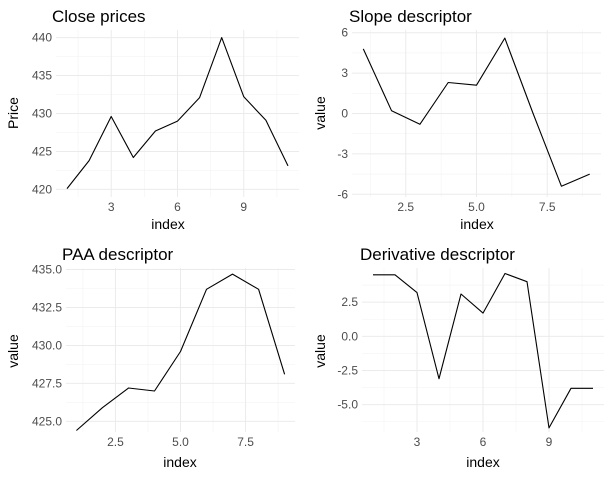 Image resolution: width=614 pixels, height=477 pixels. What do you see at coordinates (42, 76) in the screenshot?
I see `y-tick-label: 435` at bounding box center [42, 76].